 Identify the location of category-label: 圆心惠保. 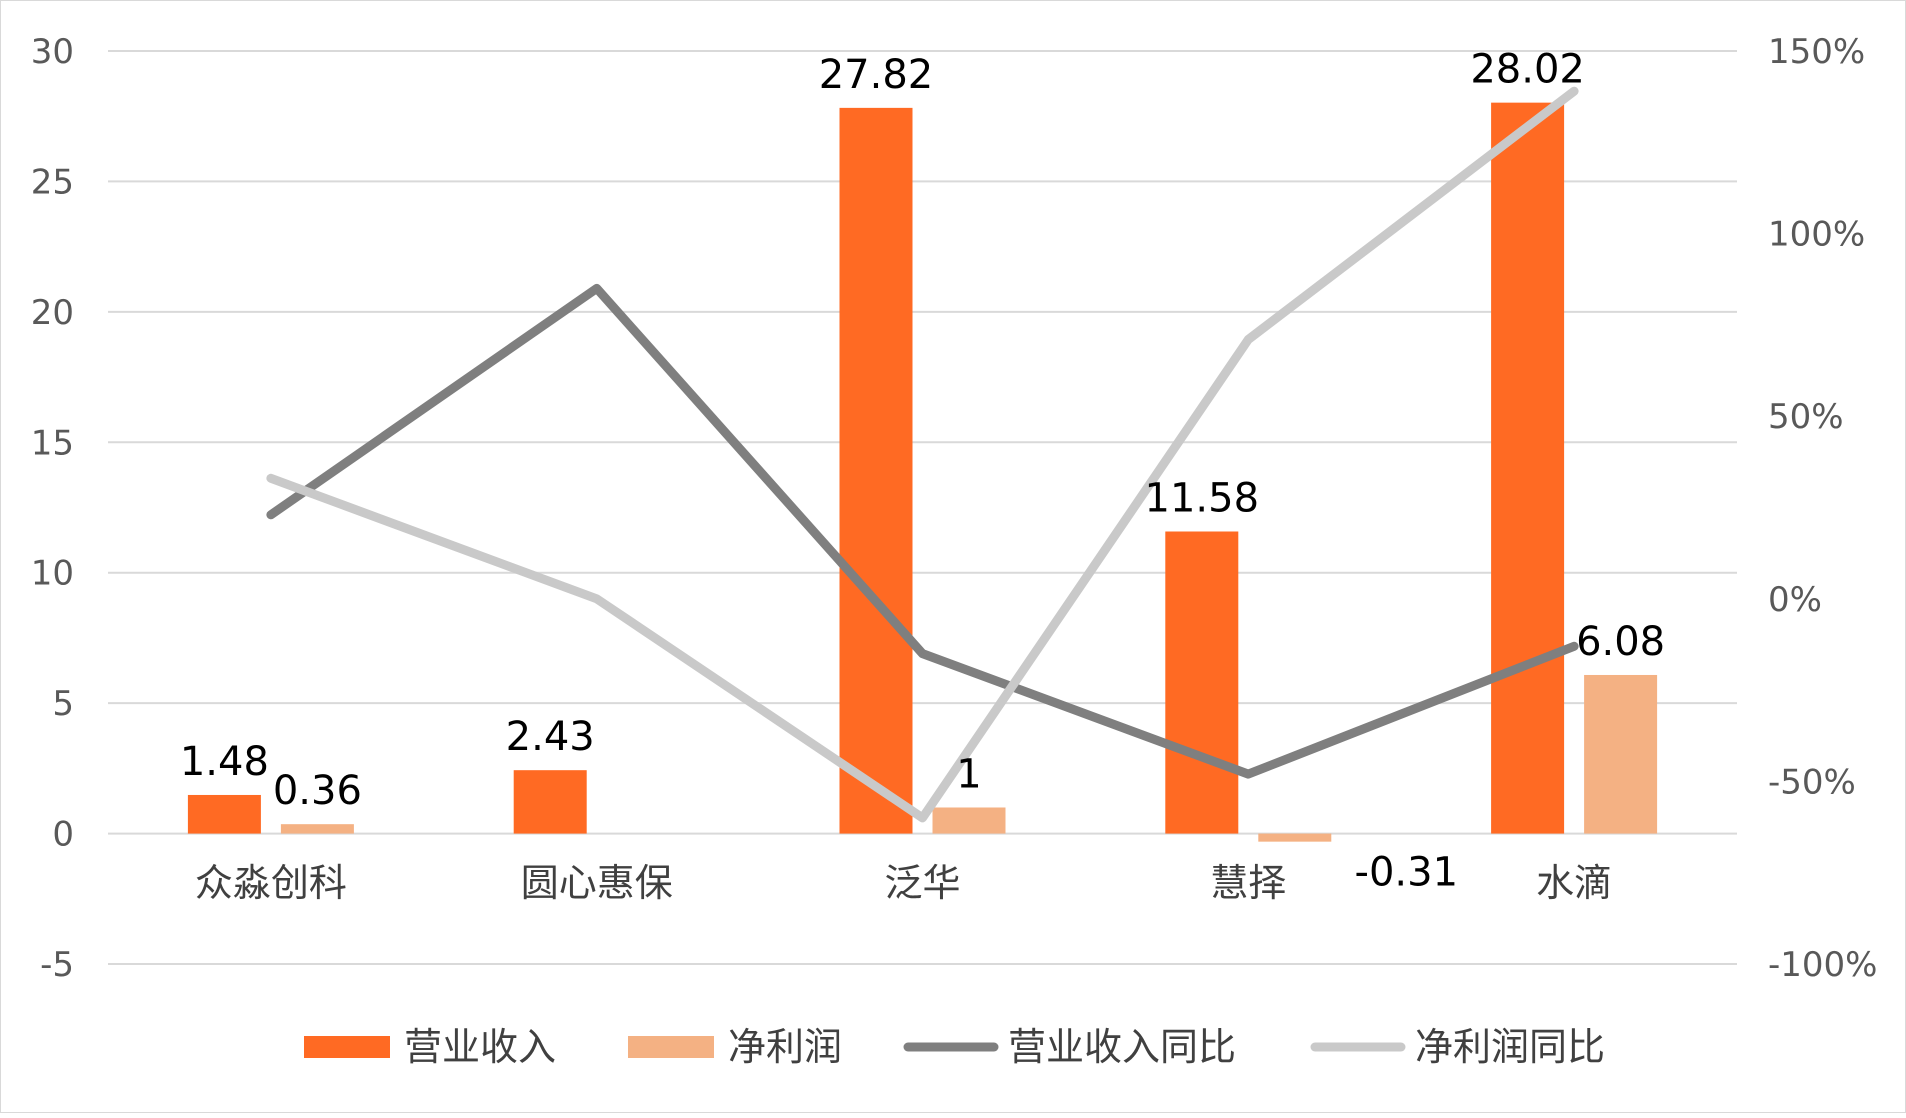
(597, 883).